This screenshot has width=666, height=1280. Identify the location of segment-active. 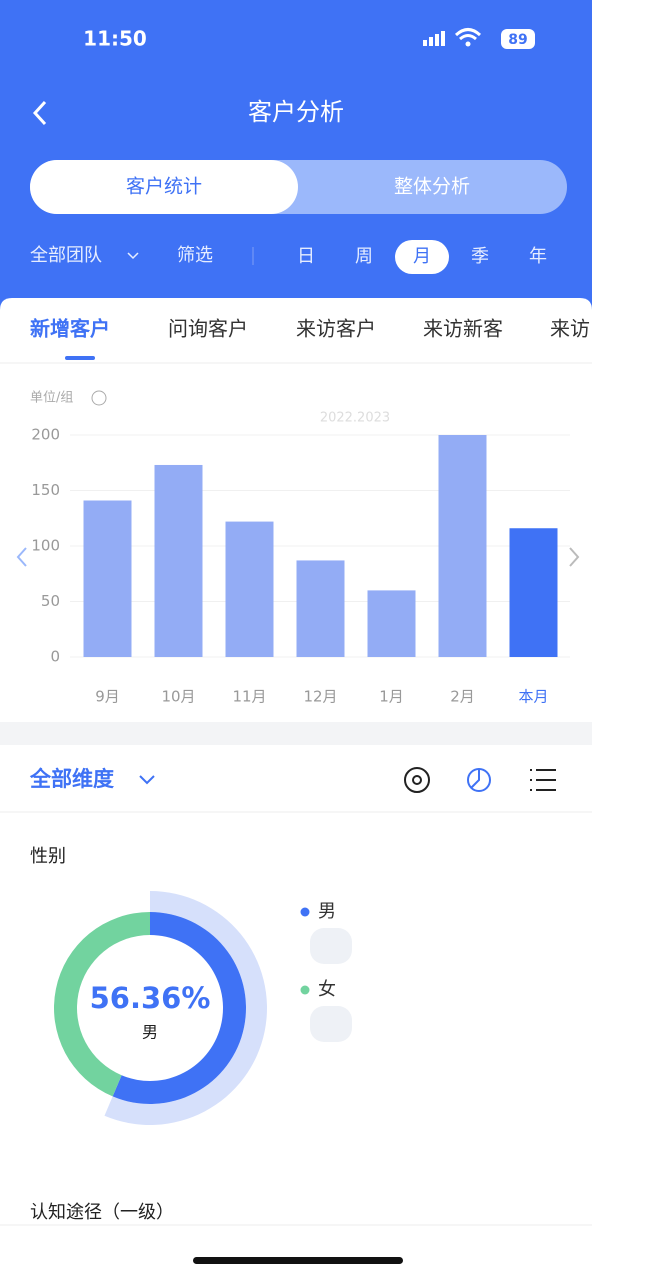
(164, 187).